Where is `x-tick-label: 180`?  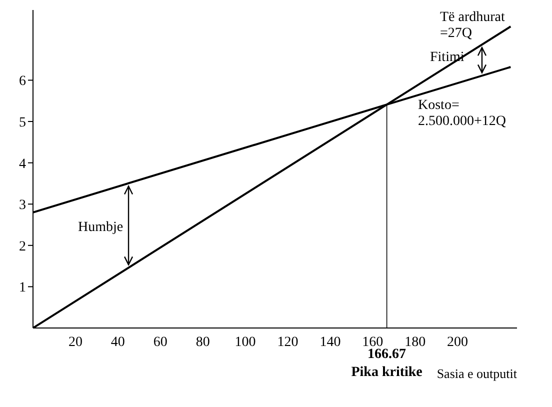 x-tick-label: 180 is located at coordinates (415, 342).